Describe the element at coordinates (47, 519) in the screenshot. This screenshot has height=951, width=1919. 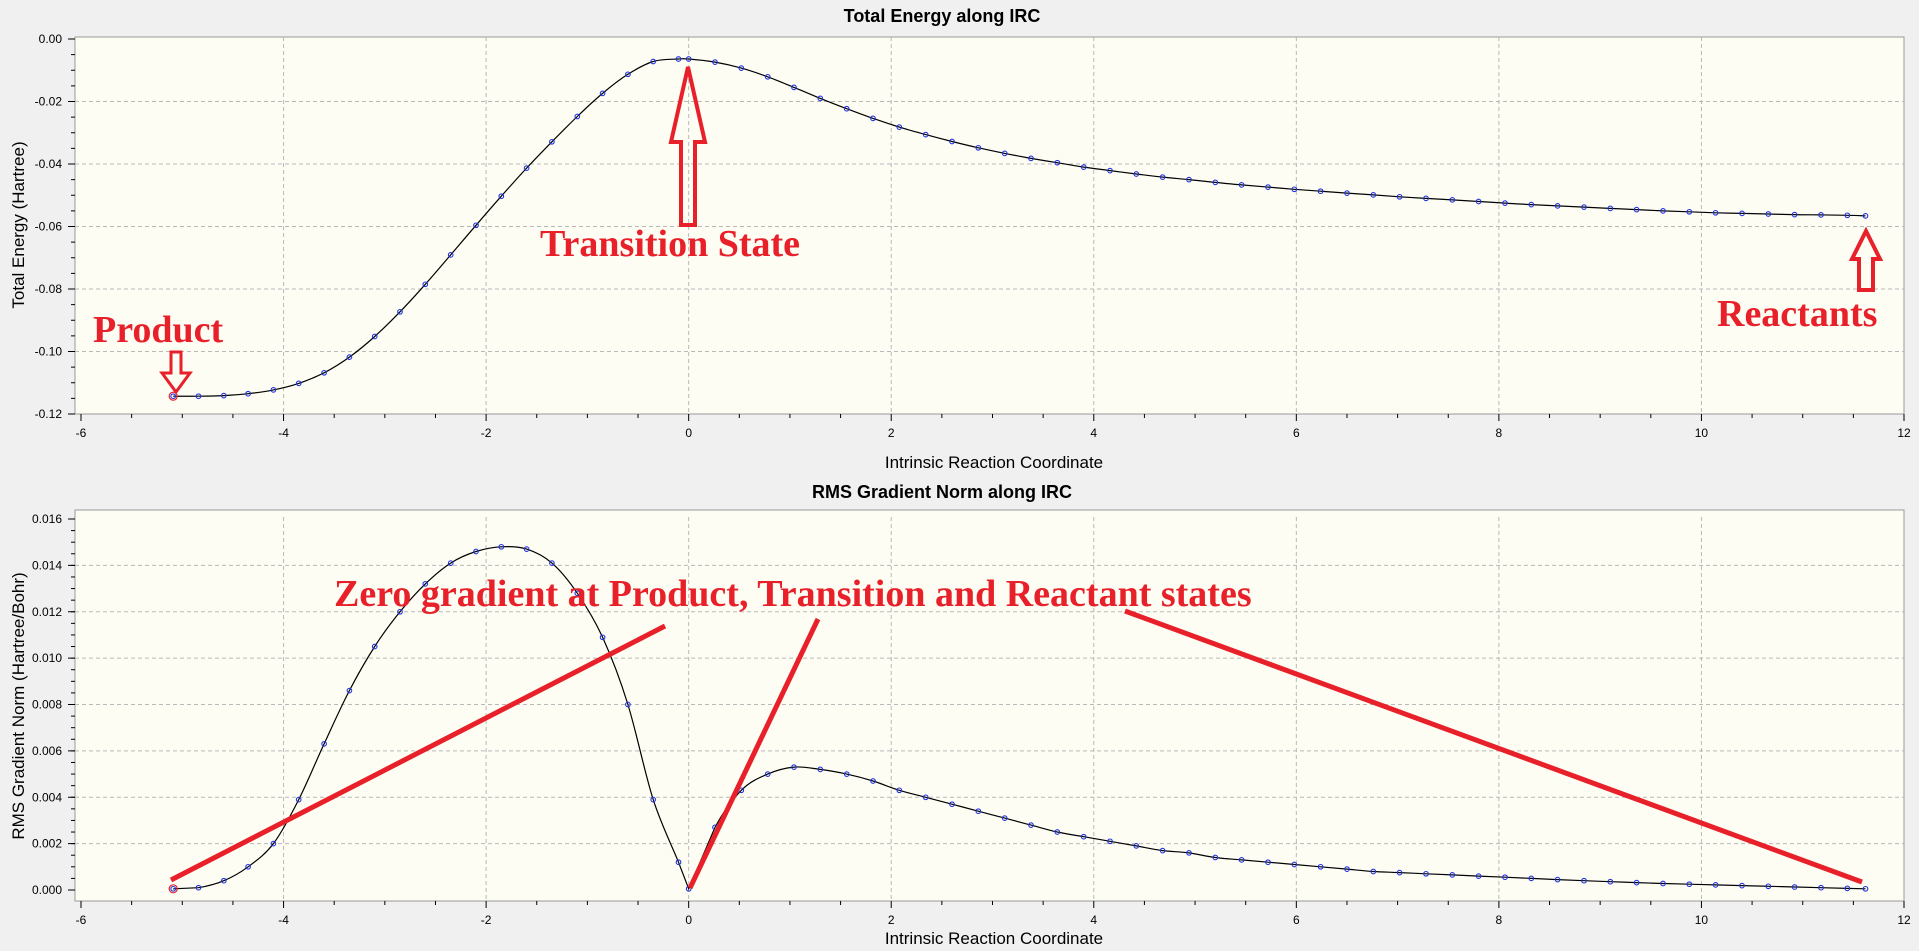
I see `y-tick-label: 0.016` at that location.